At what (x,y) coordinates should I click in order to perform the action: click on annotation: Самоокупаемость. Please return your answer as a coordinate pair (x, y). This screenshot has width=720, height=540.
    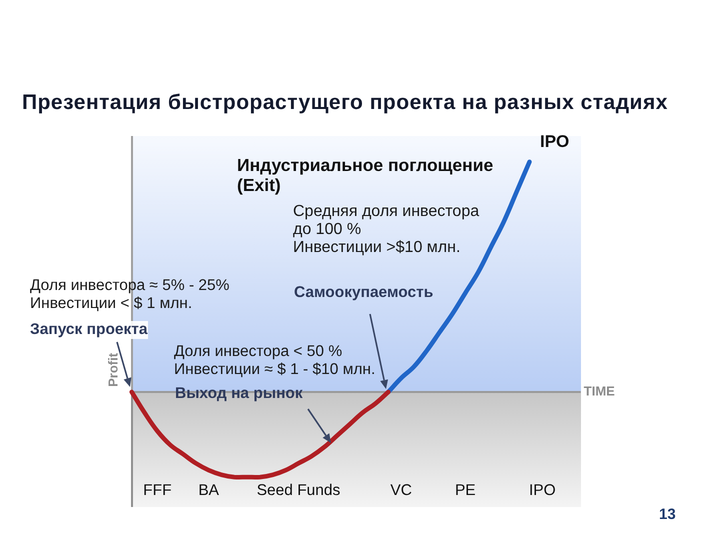
    Looking at the image, I should click on (364, 293).